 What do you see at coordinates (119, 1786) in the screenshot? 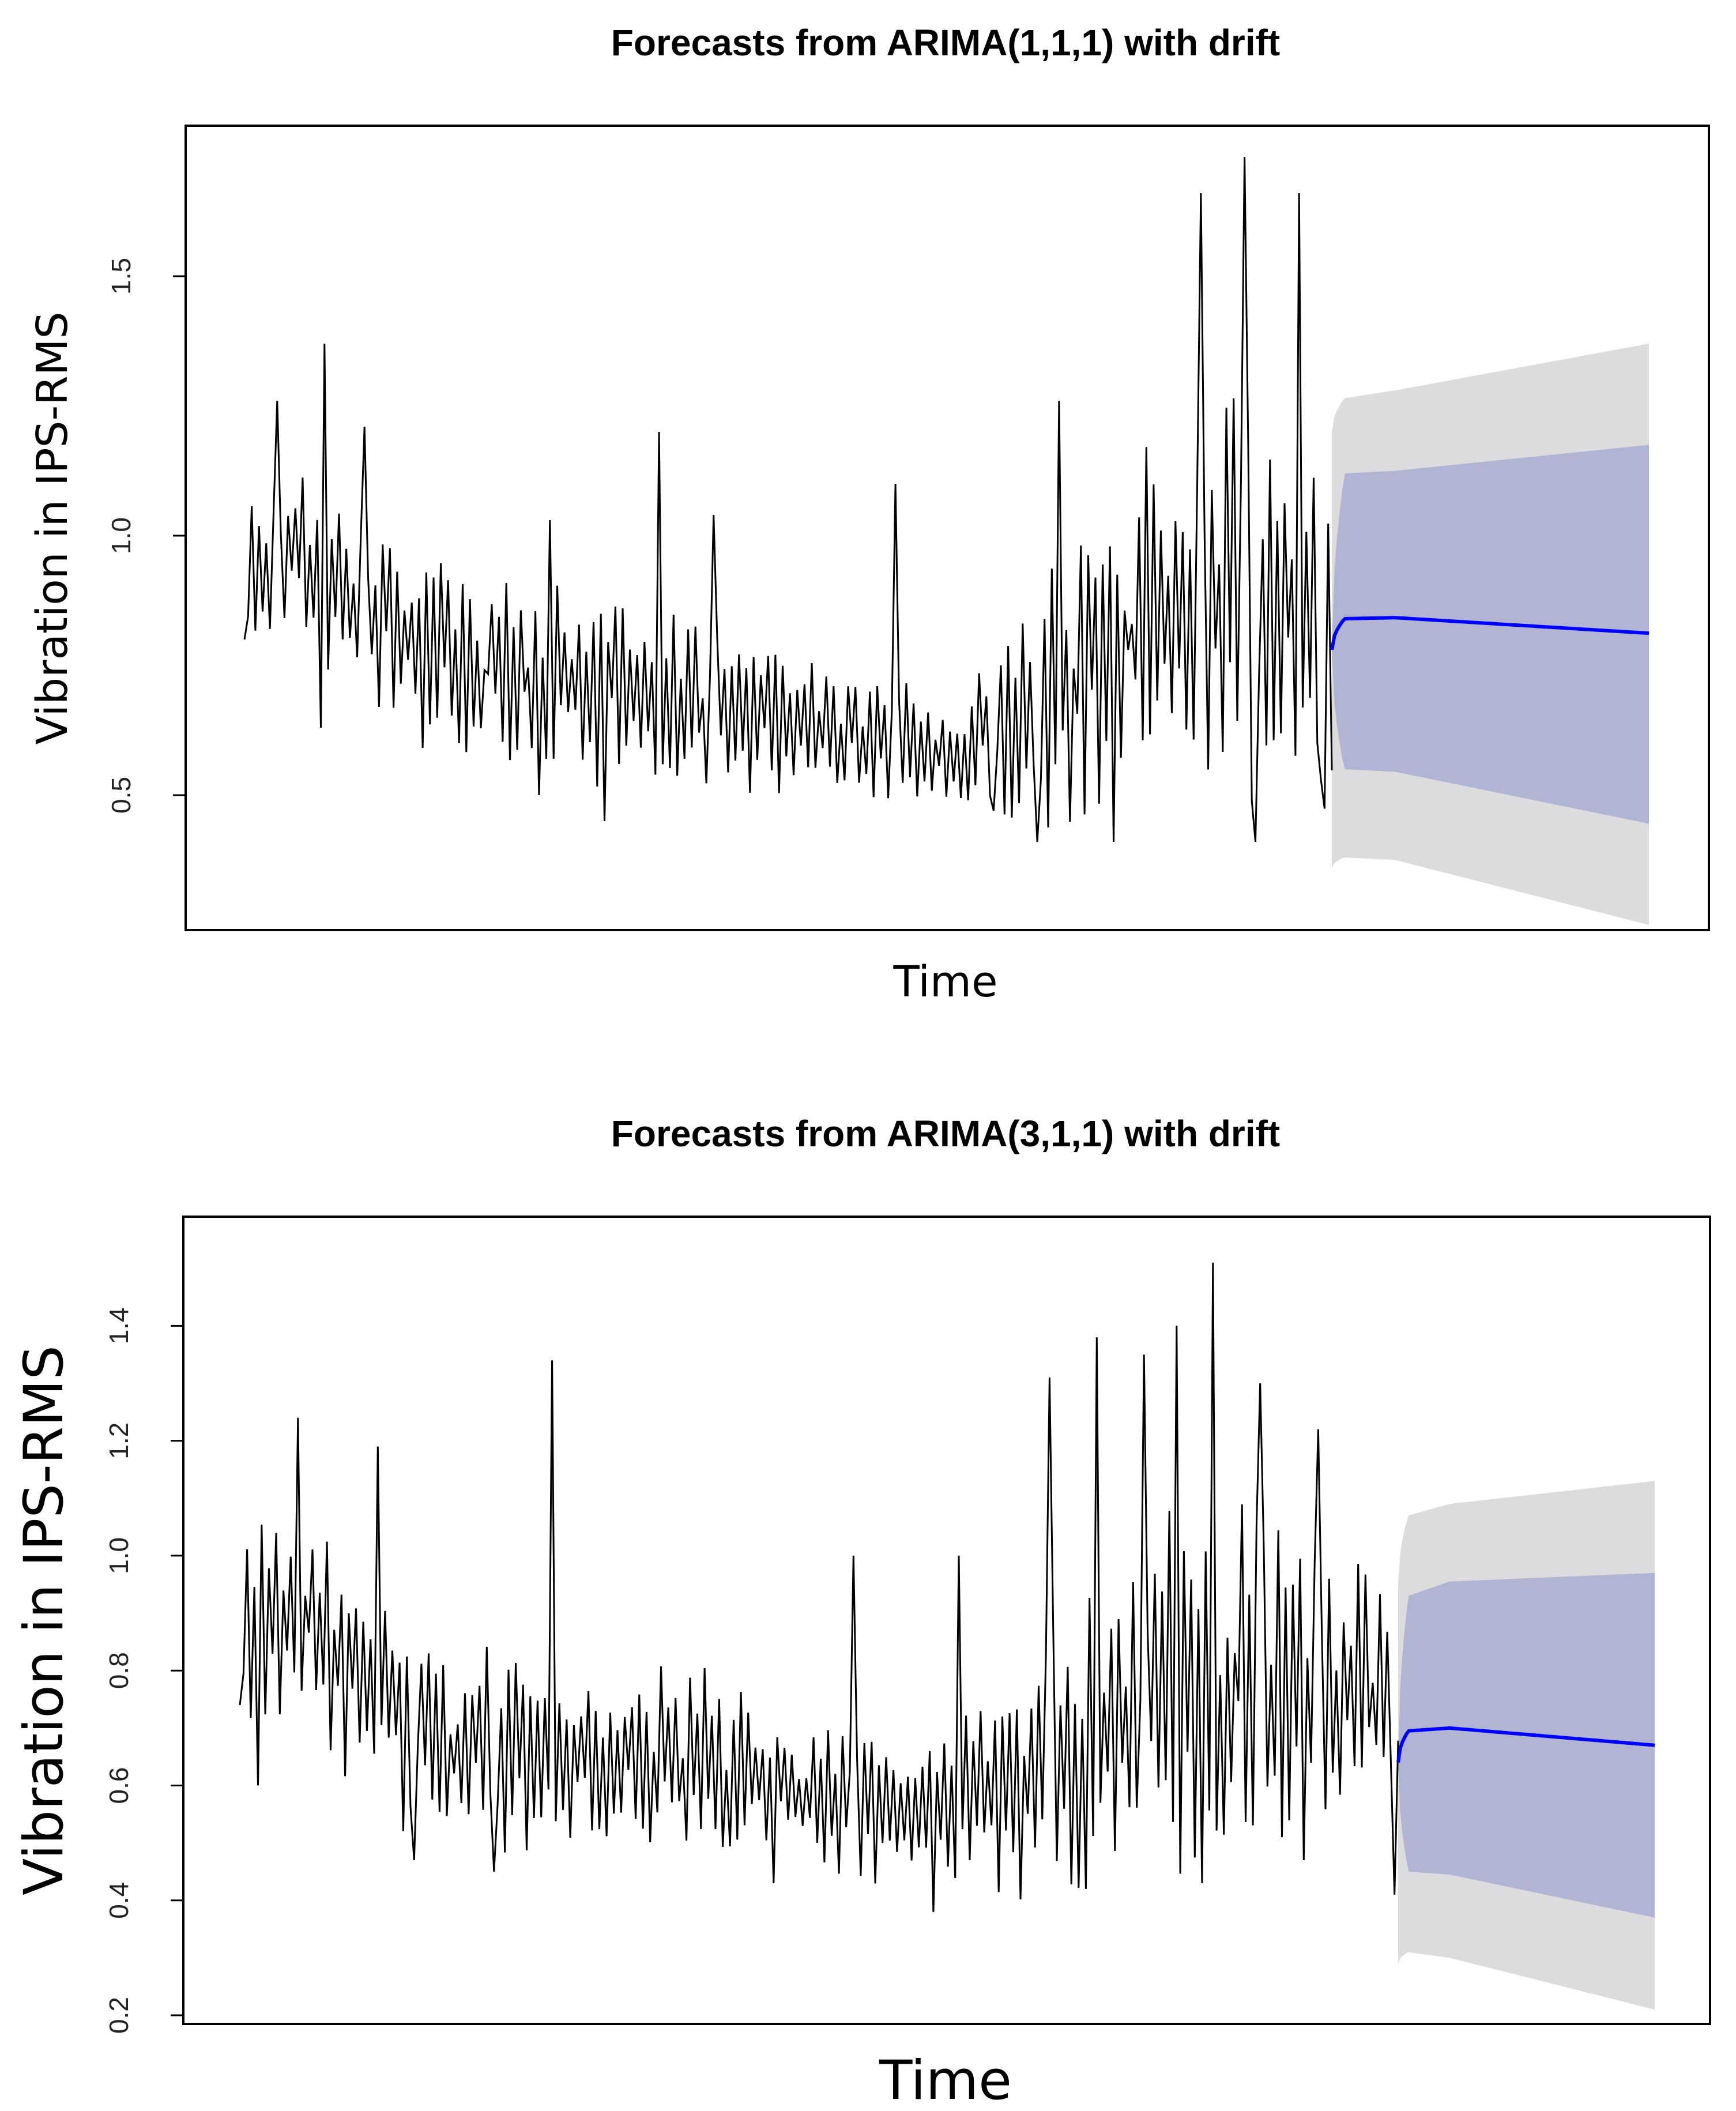
I see `y-tick-label: 0.6` at bounding box center [119, 1786].